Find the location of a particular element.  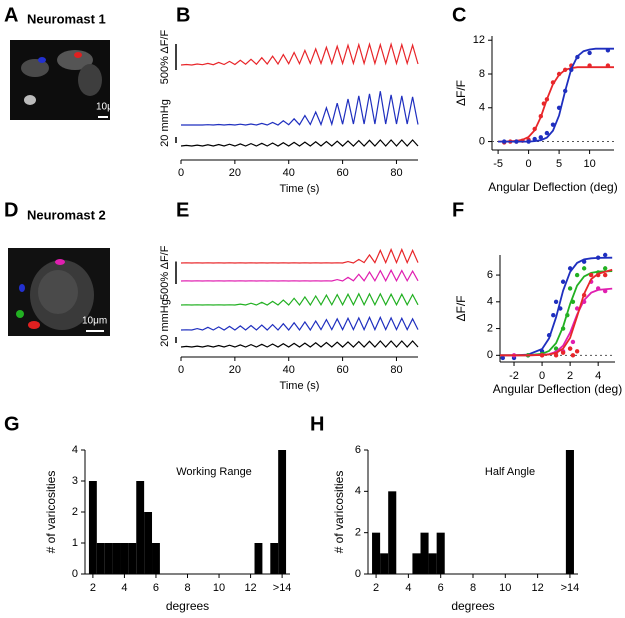

x-tick-label: 2 is located at coordinates (570, 376).